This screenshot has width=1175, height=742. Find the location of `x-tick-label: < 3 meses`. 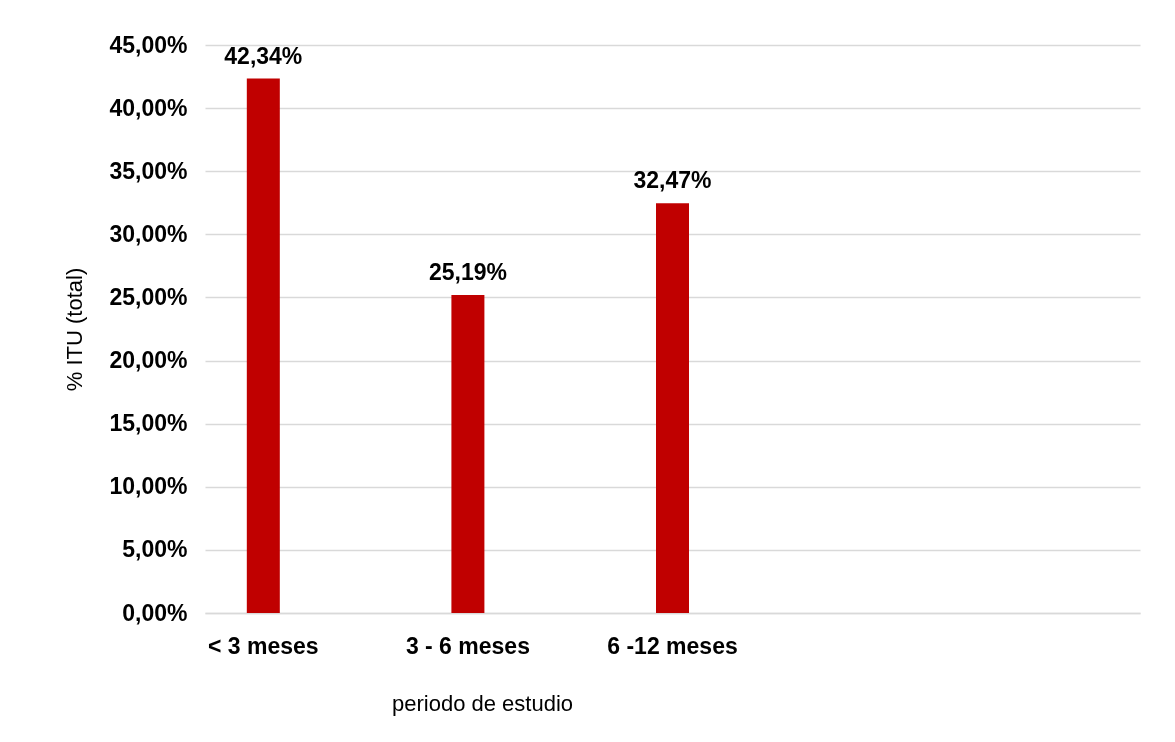

x-tick-label: < 3 meses is located at coordinates (263, 645).